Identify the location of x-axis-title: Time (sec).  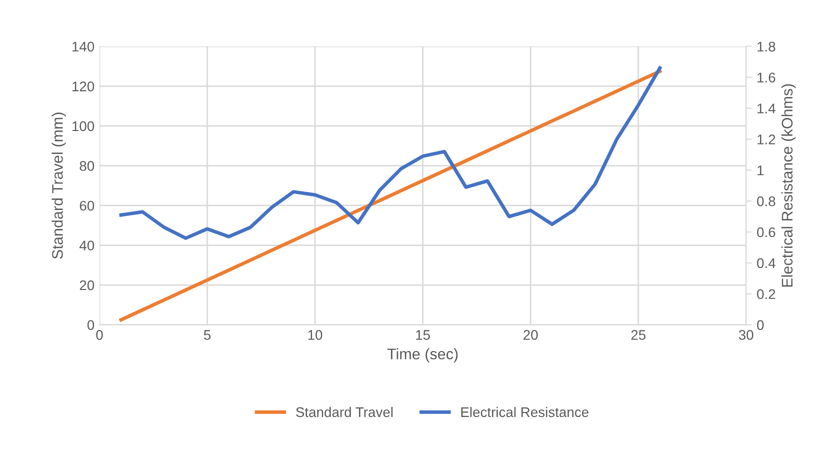
(422, 355).